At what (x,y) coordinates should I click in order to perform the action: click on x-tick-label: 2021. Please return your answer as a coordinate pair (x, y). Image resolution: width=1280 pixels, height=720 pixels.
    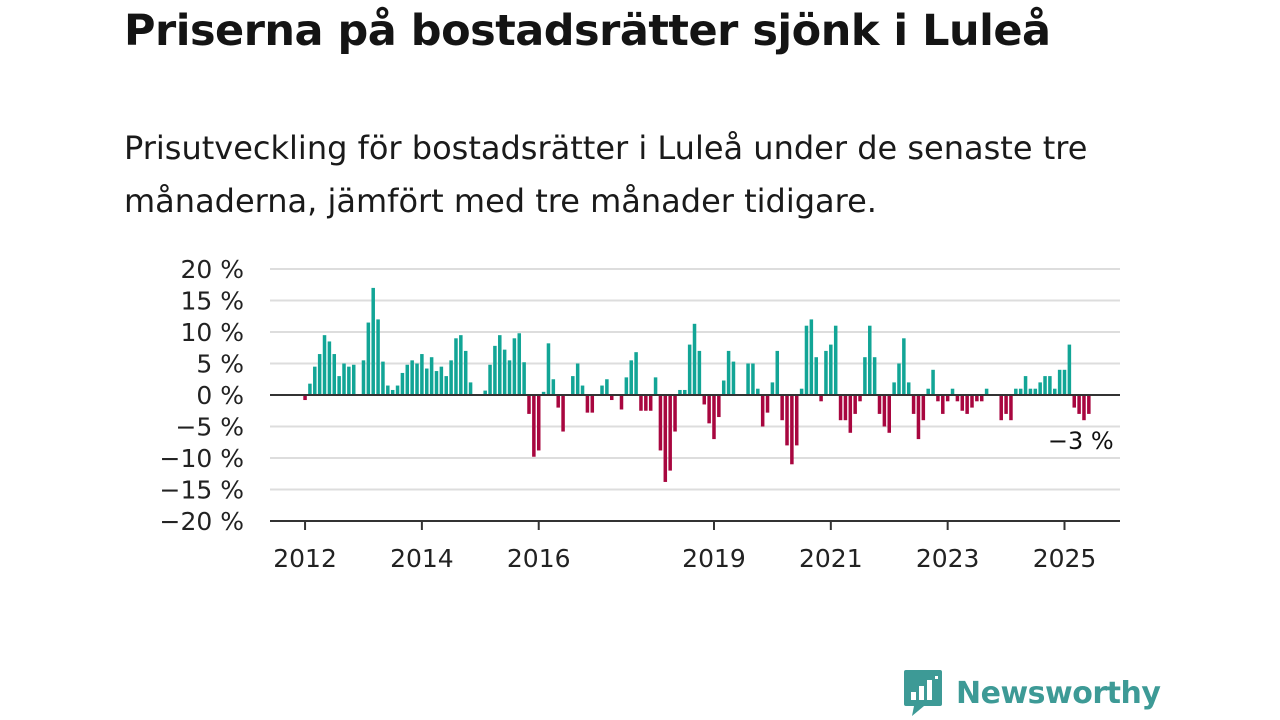
    Looking at the image, I should click on (831, 558).